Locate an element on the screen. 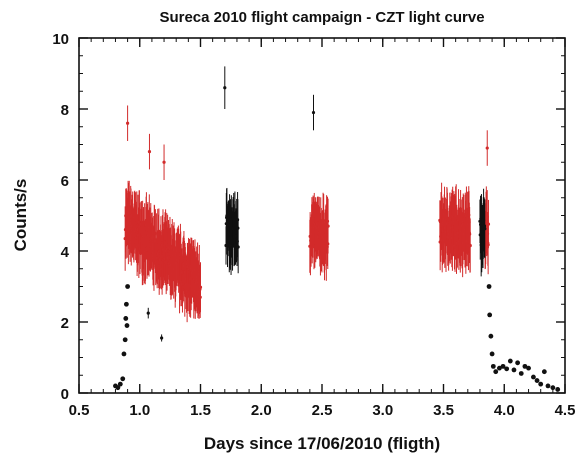 This screenshot has height=463, width=581. x-tick-label: 2.5 is located at coordinates (322, 410).